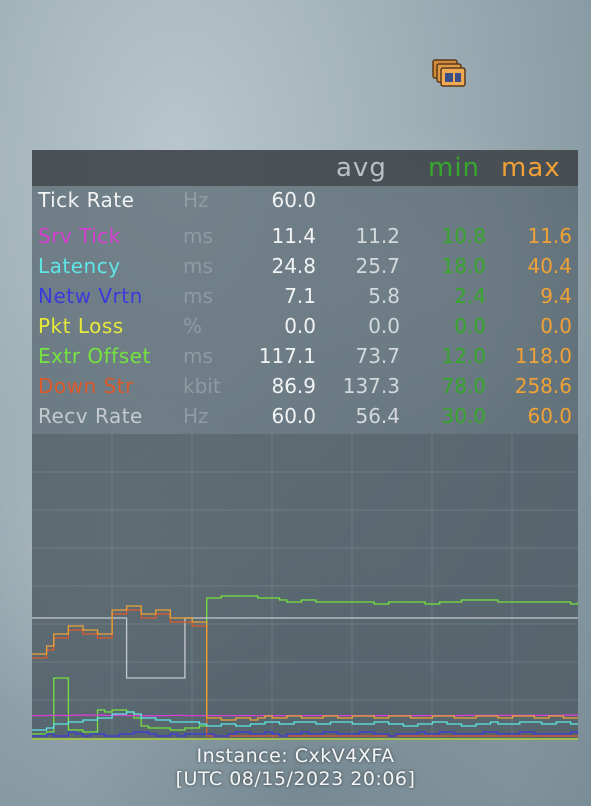 This screenshot has height=806, width=591. I want to click on stat-avg: 56.4, so click(377, 416).